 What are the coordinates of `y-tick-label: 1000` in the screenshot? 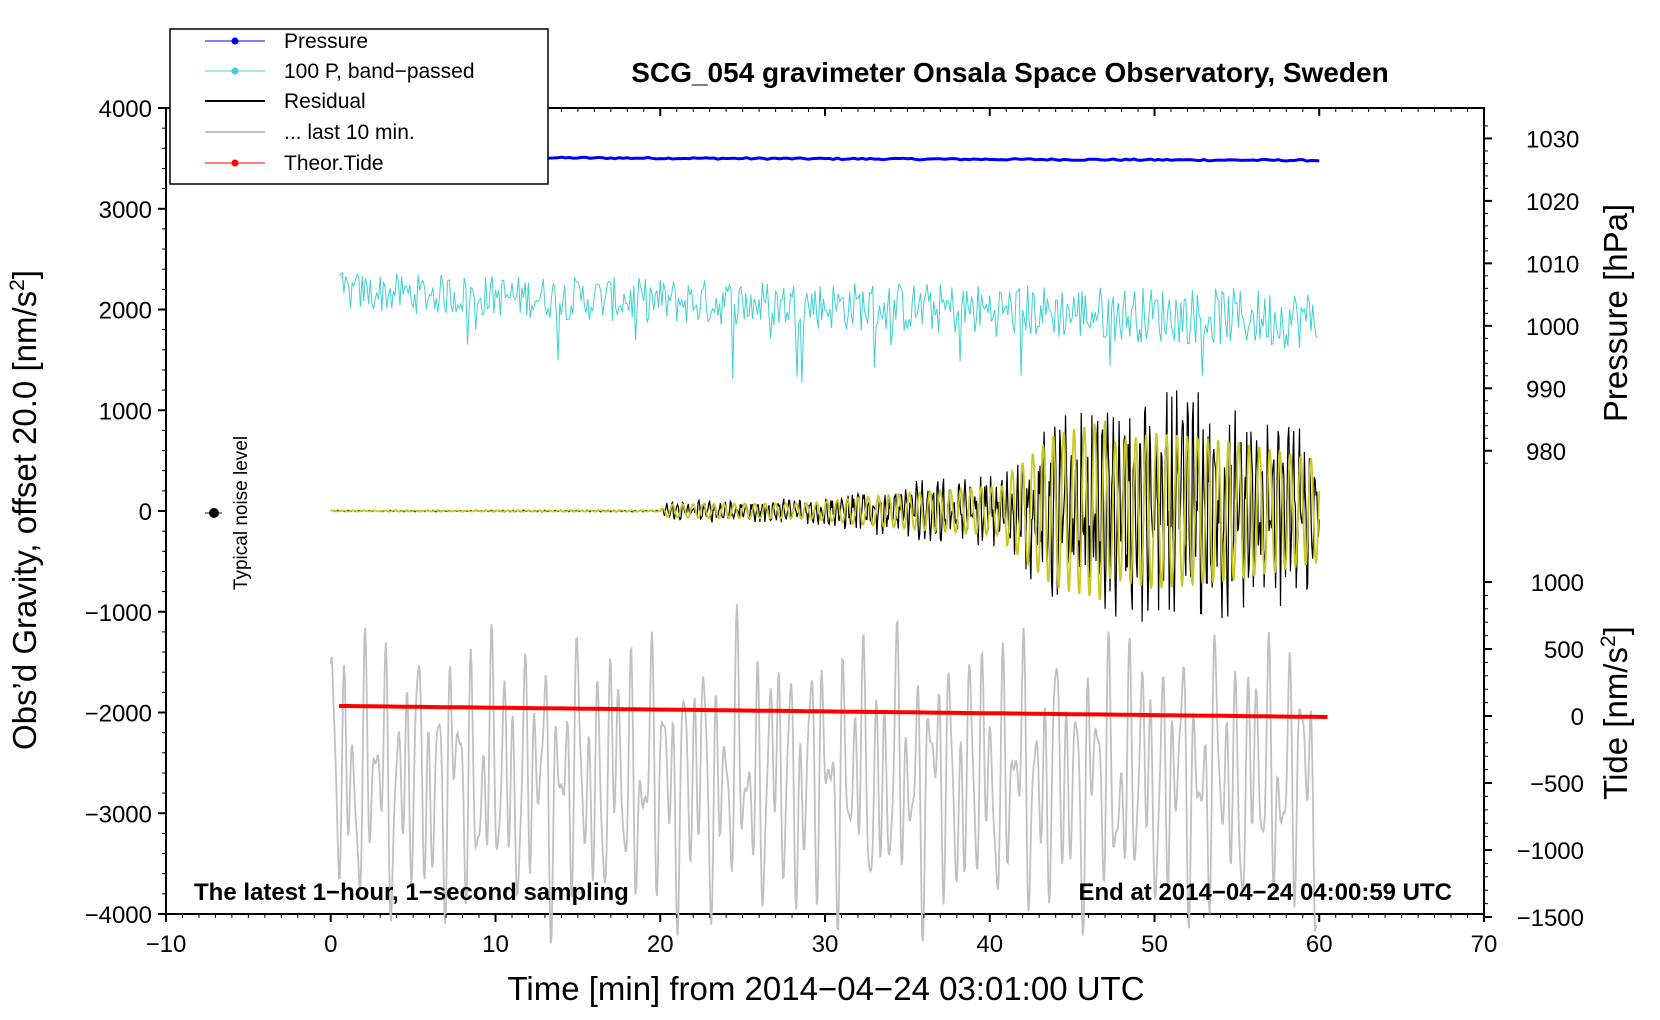 It's located at (125, 411).